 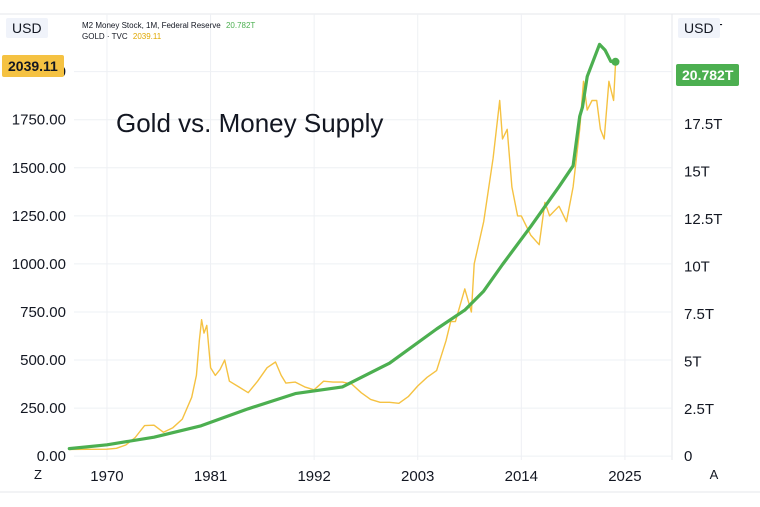 What do you see at coordinates (714, 474) in the screenshot?
I see `auto-scale-button: A` at bounding box center [714, 474].